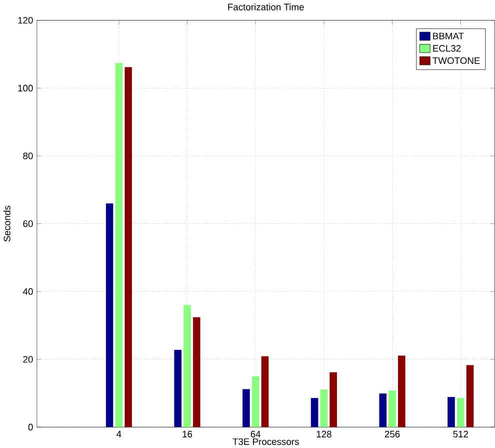  Describe the element at coordinates (392, 434) in the screenshot. I see `x-tick-label: 256` at that location.